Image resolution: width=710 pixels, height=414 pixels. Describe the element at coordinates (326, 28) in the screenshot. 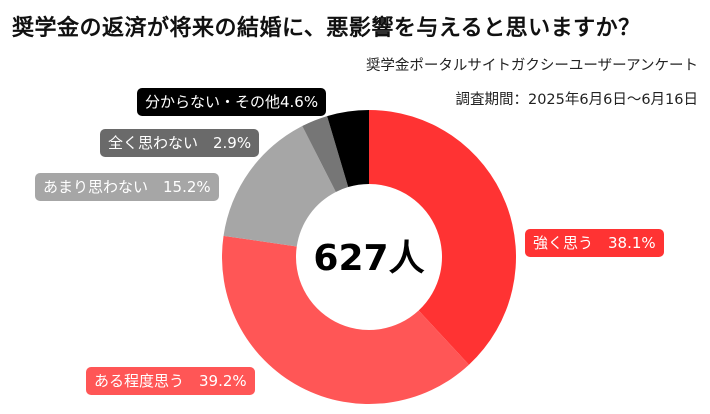

I see `chart-title: 奨学金の返済が将来の結婚に、悪影響を与えると思いますか？` at that location.